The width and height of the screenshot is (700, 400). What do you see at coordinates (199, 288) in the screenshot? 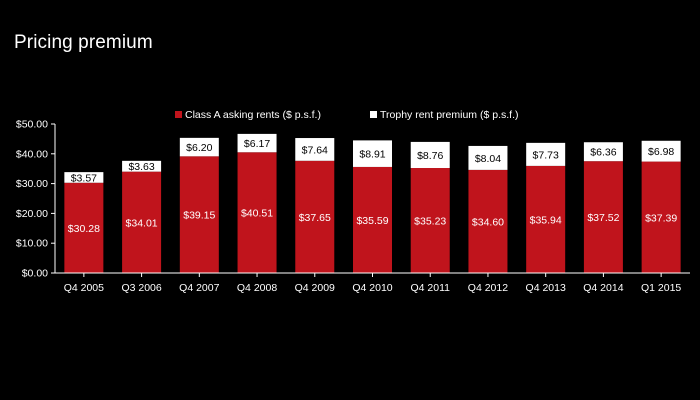
I see `x-tick-label: Q4 2007` at bounding box center [199, 288].